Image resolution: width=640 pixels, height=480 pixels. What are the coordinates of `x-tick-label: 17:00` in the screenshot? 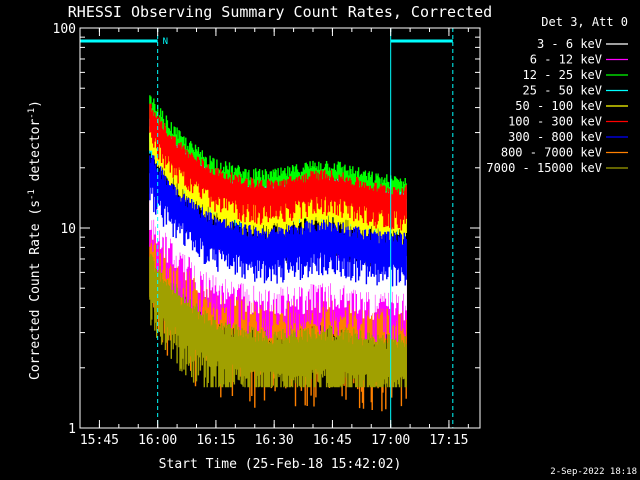 It's located at (390, 440).